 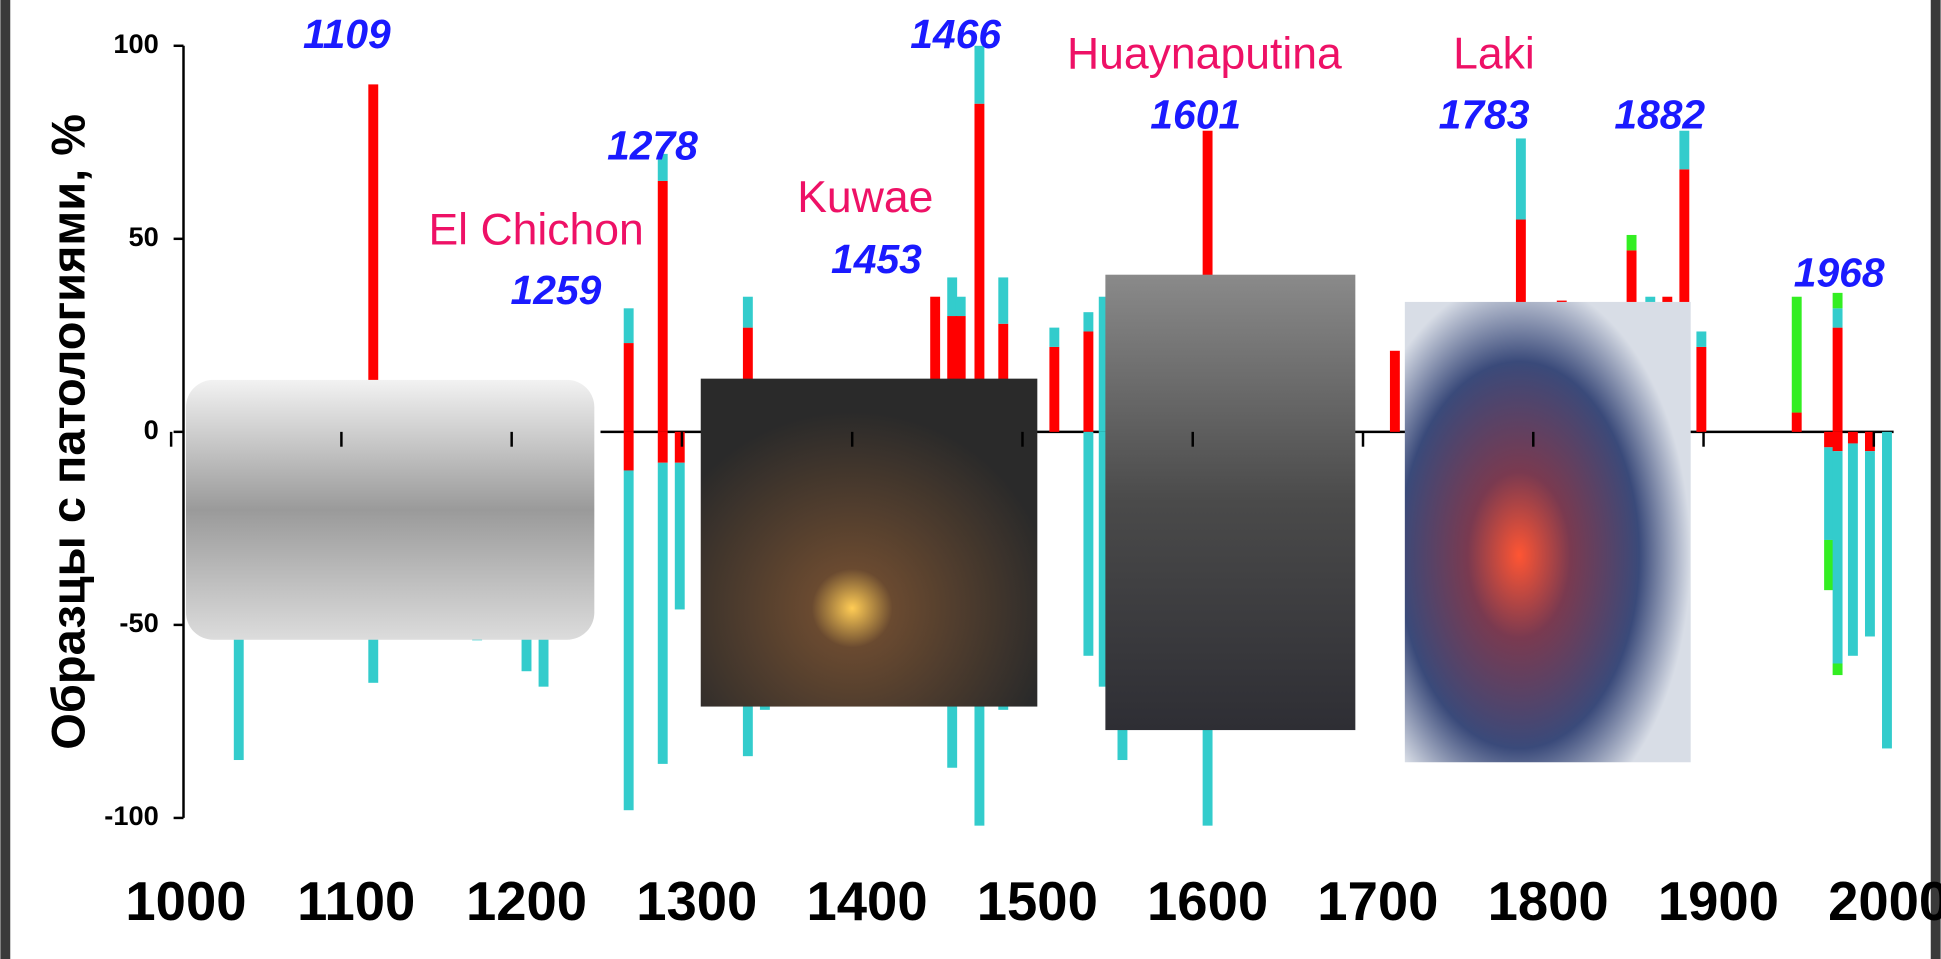 What do you see at coordinates (1659, 114) in the screenshot?
I see `year-label: 1882` at bounding box center [1659, 114].